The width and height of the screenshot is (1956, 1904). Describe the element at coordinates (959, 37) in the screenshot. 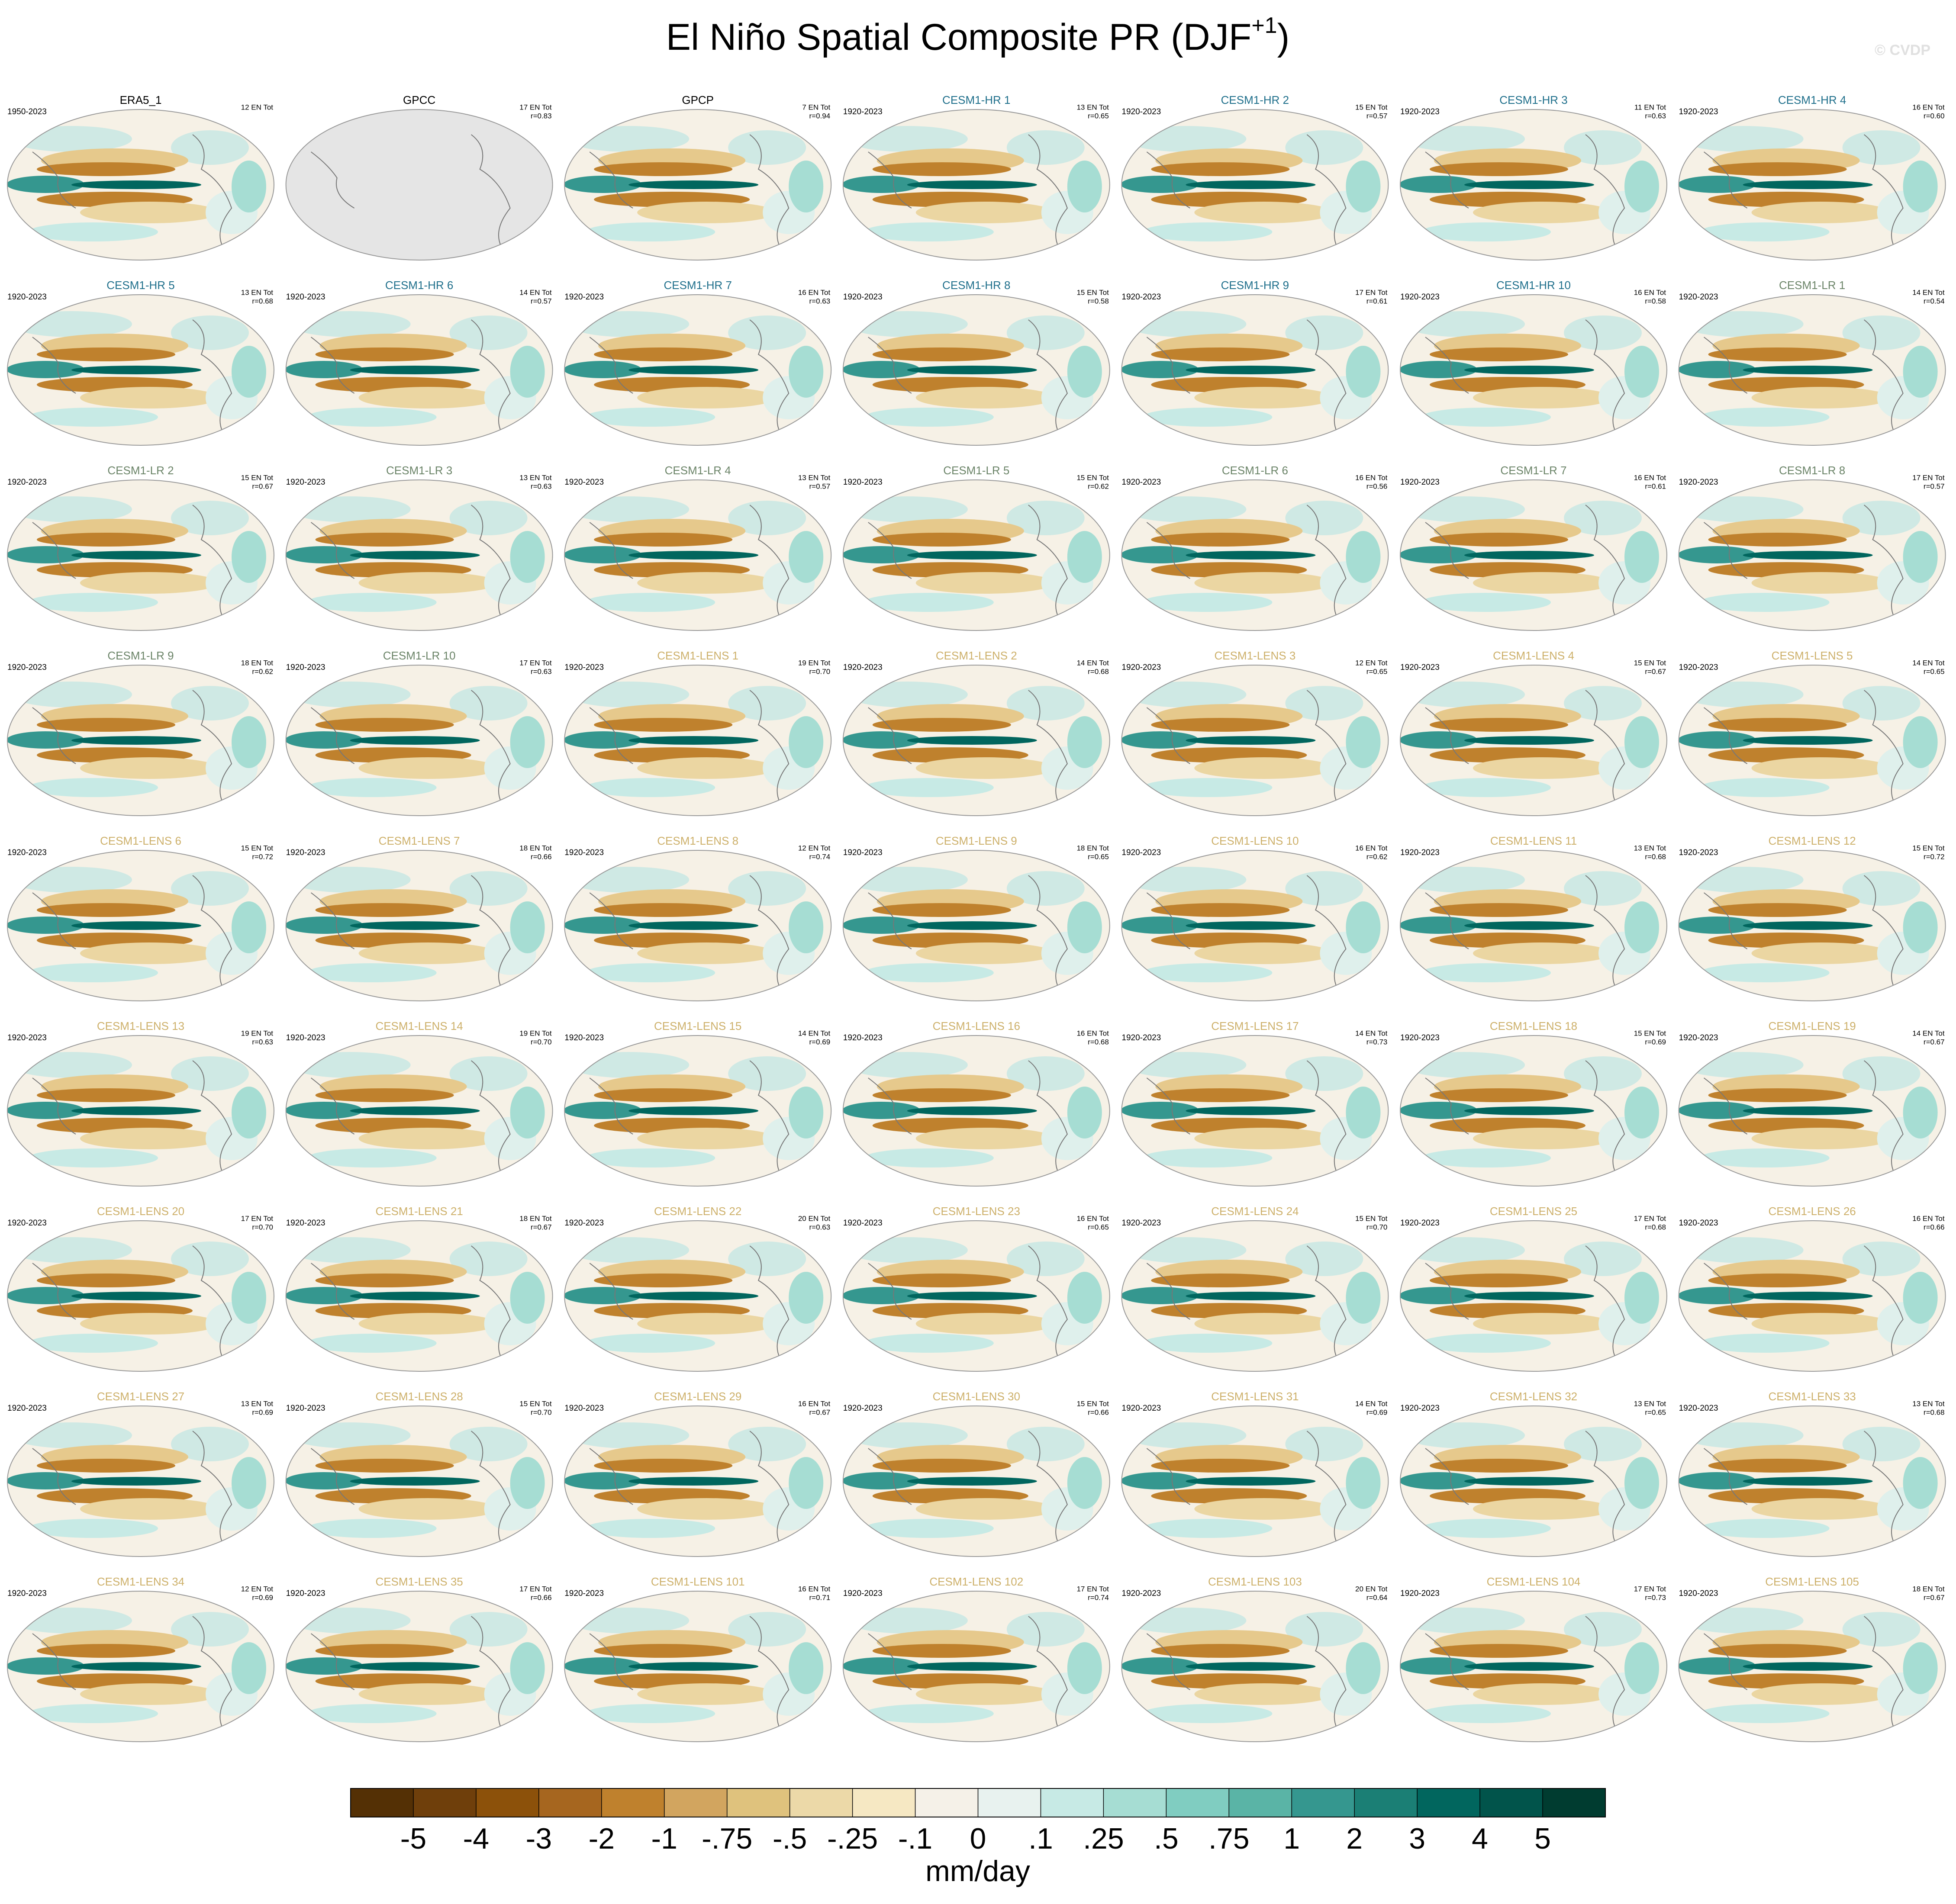

I see `title-text: El Niño Spatial Composite PR (DJF` at that location.